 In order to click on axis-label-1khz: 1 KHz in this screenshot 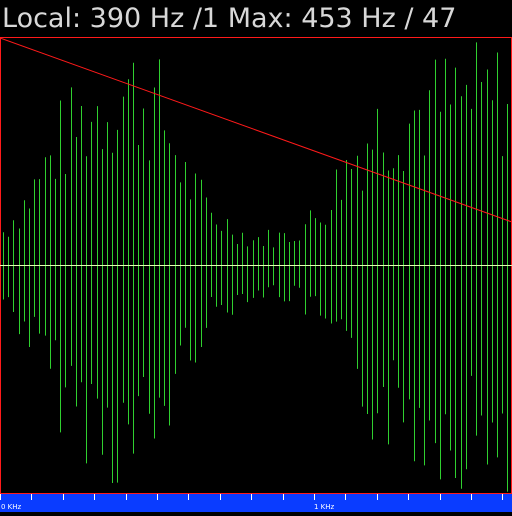, I will do `click(324, 507)`.